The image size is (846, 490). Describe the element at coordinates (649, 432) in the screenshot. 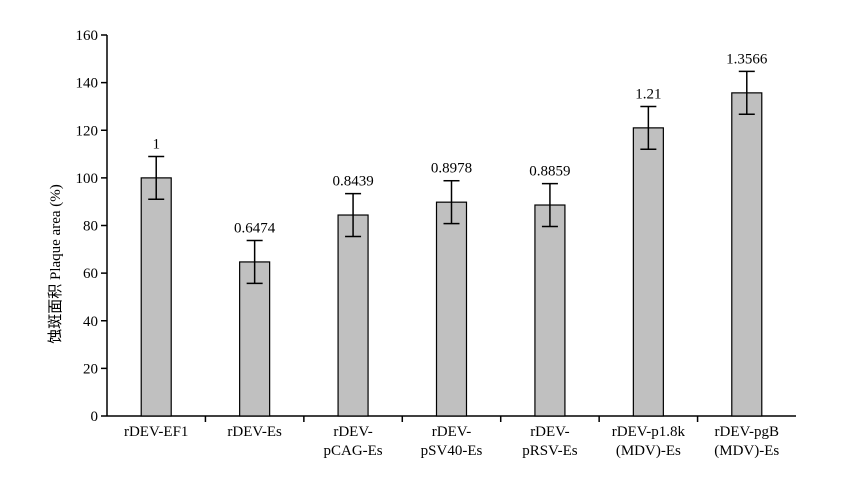

I see `x-category-label: rDEV-p1.8k` at that location.